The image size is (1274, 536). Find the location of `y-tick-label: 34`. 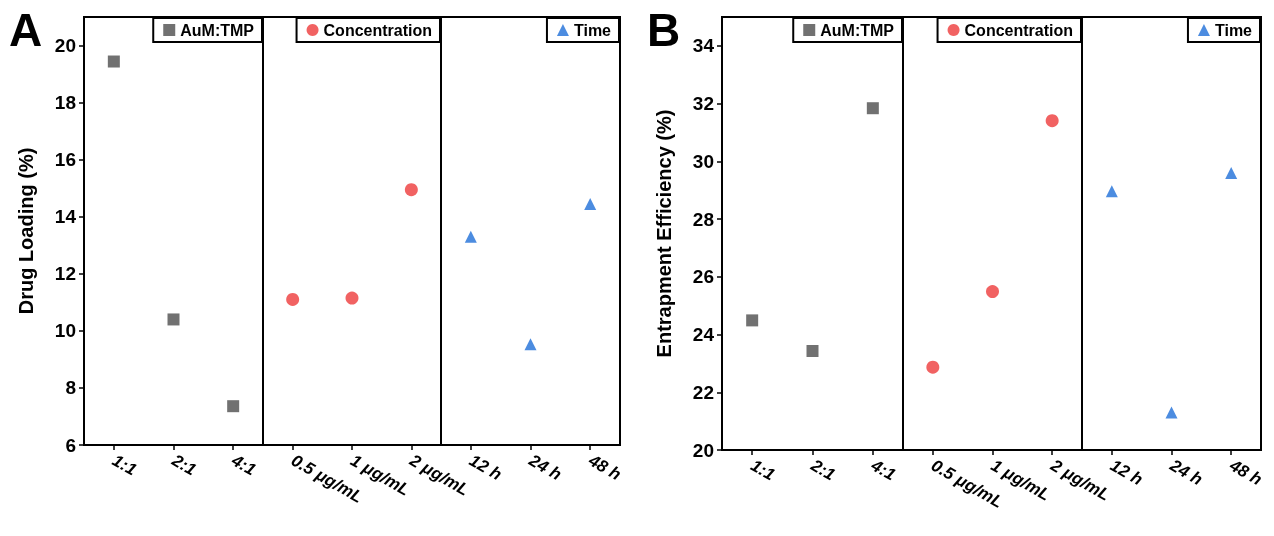

y-tick-label: 34 is located at coordinates (703, 46).